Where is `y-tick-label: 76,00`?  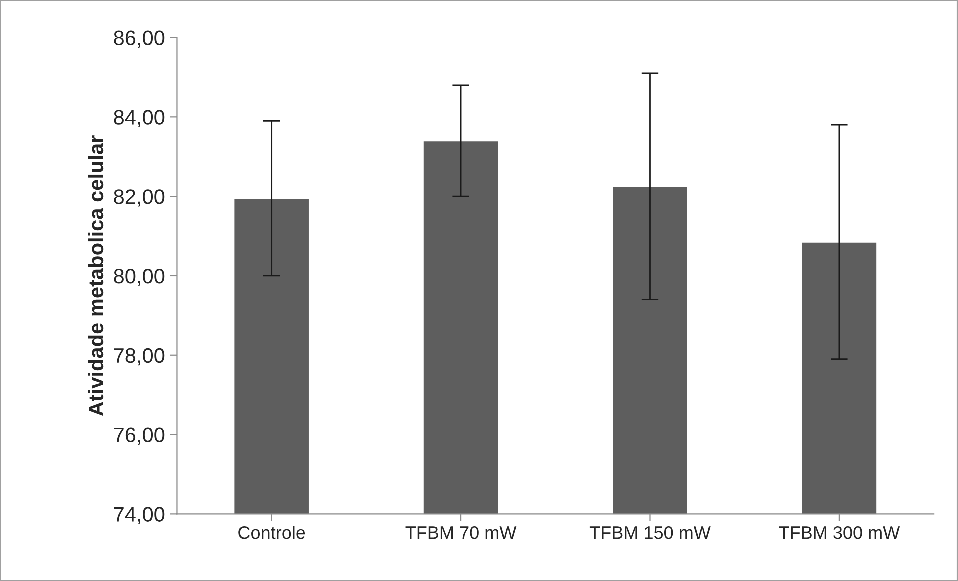
y-tick-label: 76,00 is located at coordinates (139, 436).